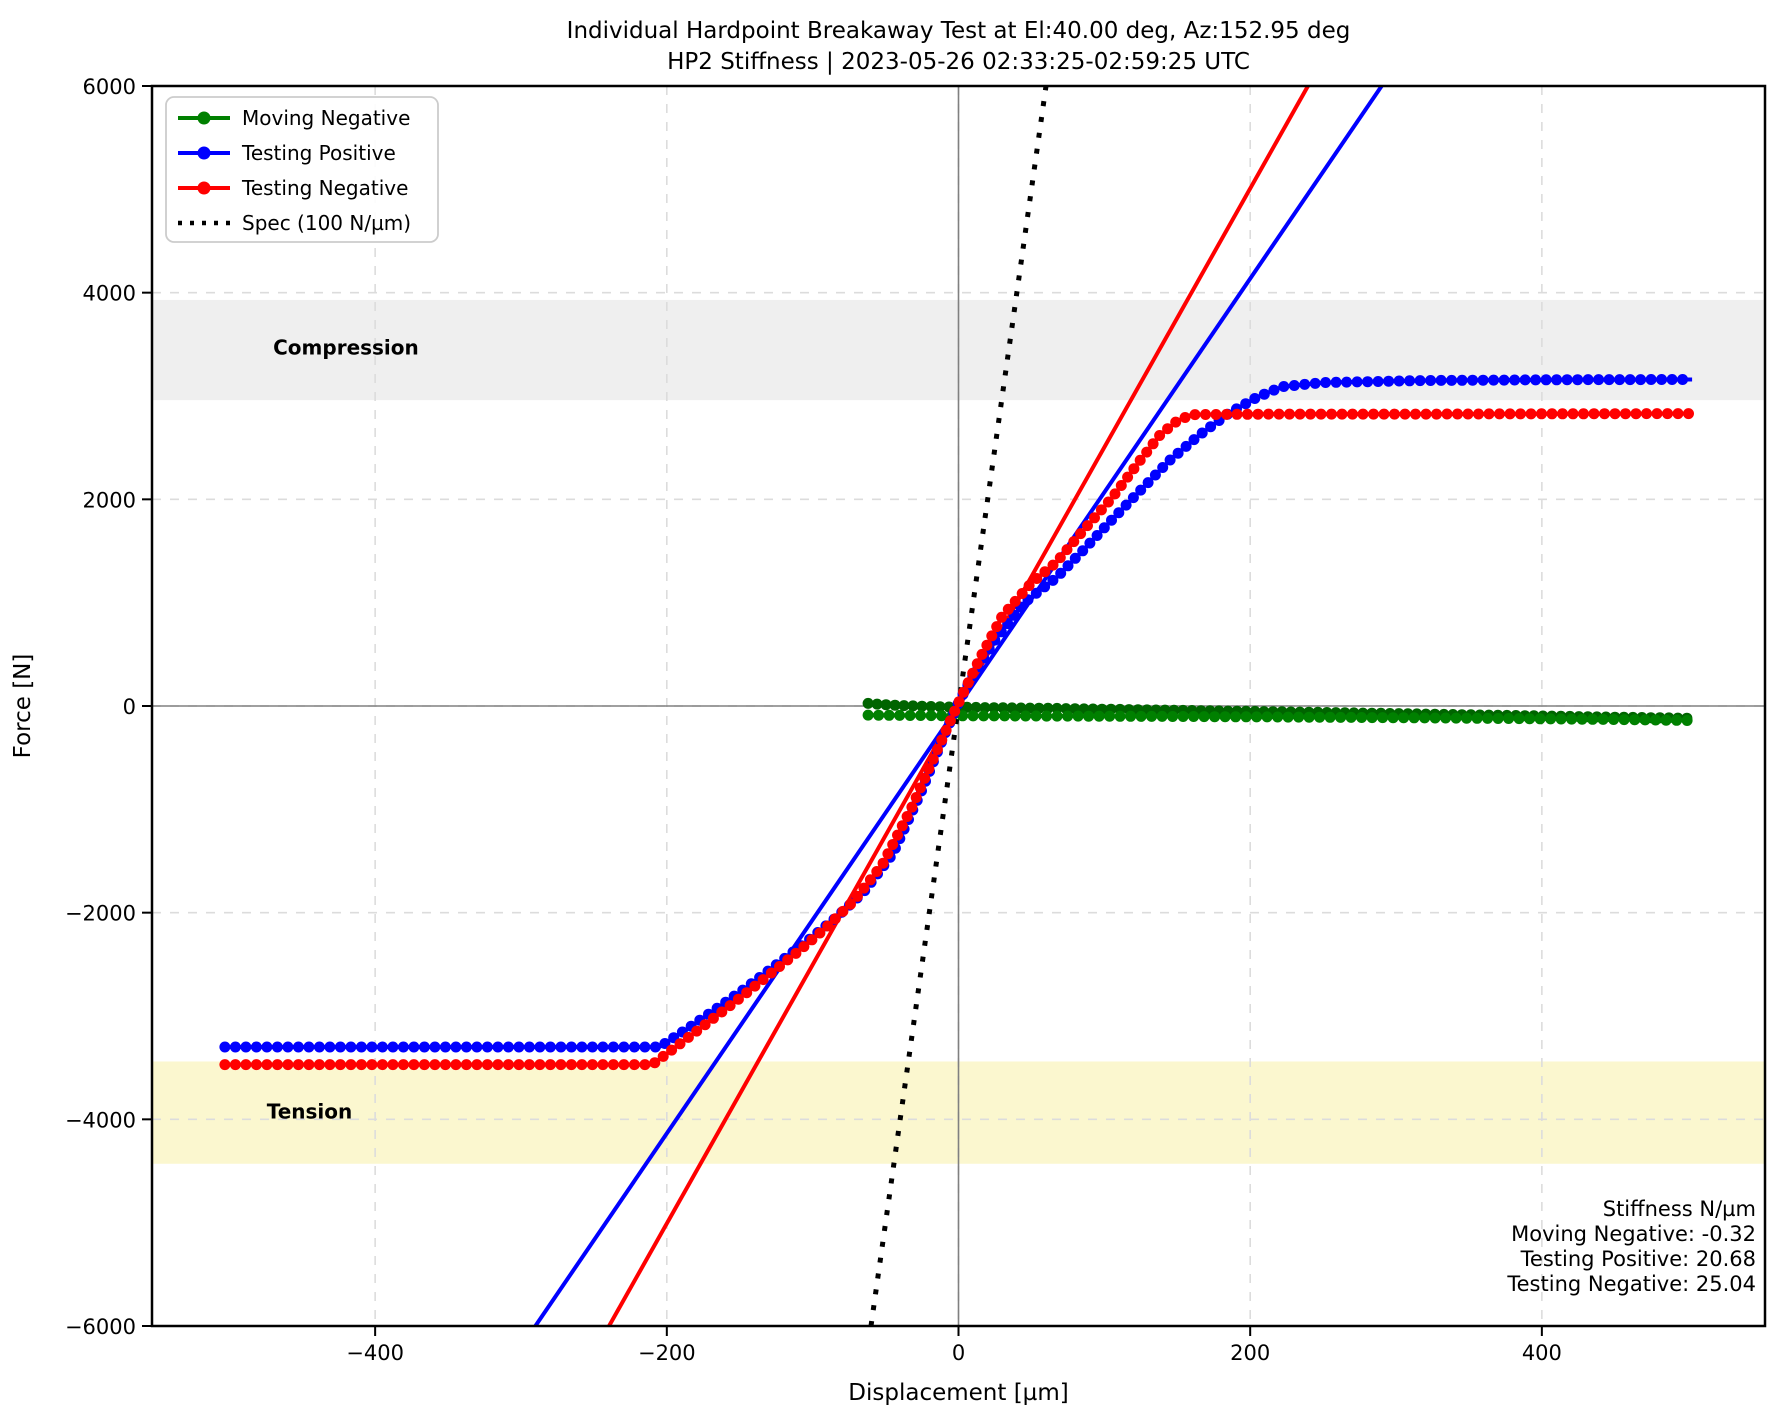  Describe the element at coordinates (23, 706) in the screenshot. I see `y-axis-label: Force [N]` at that location.